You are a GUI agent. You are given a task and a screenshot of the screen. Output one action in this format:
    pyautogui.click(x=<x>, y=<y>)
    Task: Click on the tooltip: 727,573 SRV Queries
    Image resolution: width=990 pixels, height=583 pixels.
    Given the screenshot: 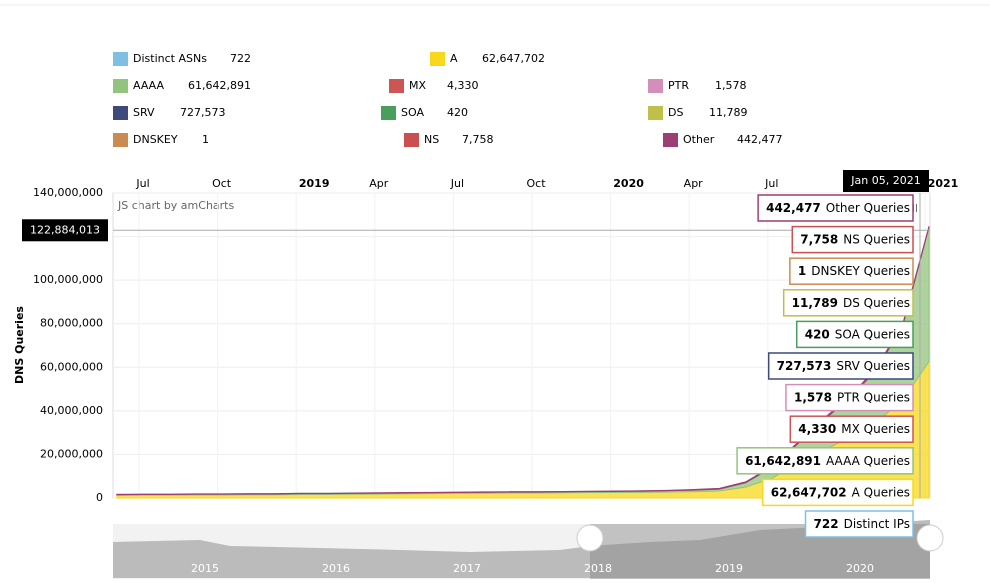 What is the action you would take?
    pyautogui.click(x=840, y=366)
    